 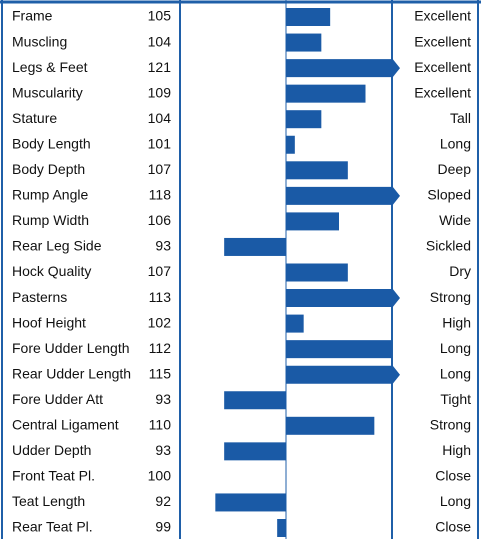 What do you see at coordinates (455, 169) in the screenshot?
I see `trait-descriptor: Deep` at bounding box center [455, 169].